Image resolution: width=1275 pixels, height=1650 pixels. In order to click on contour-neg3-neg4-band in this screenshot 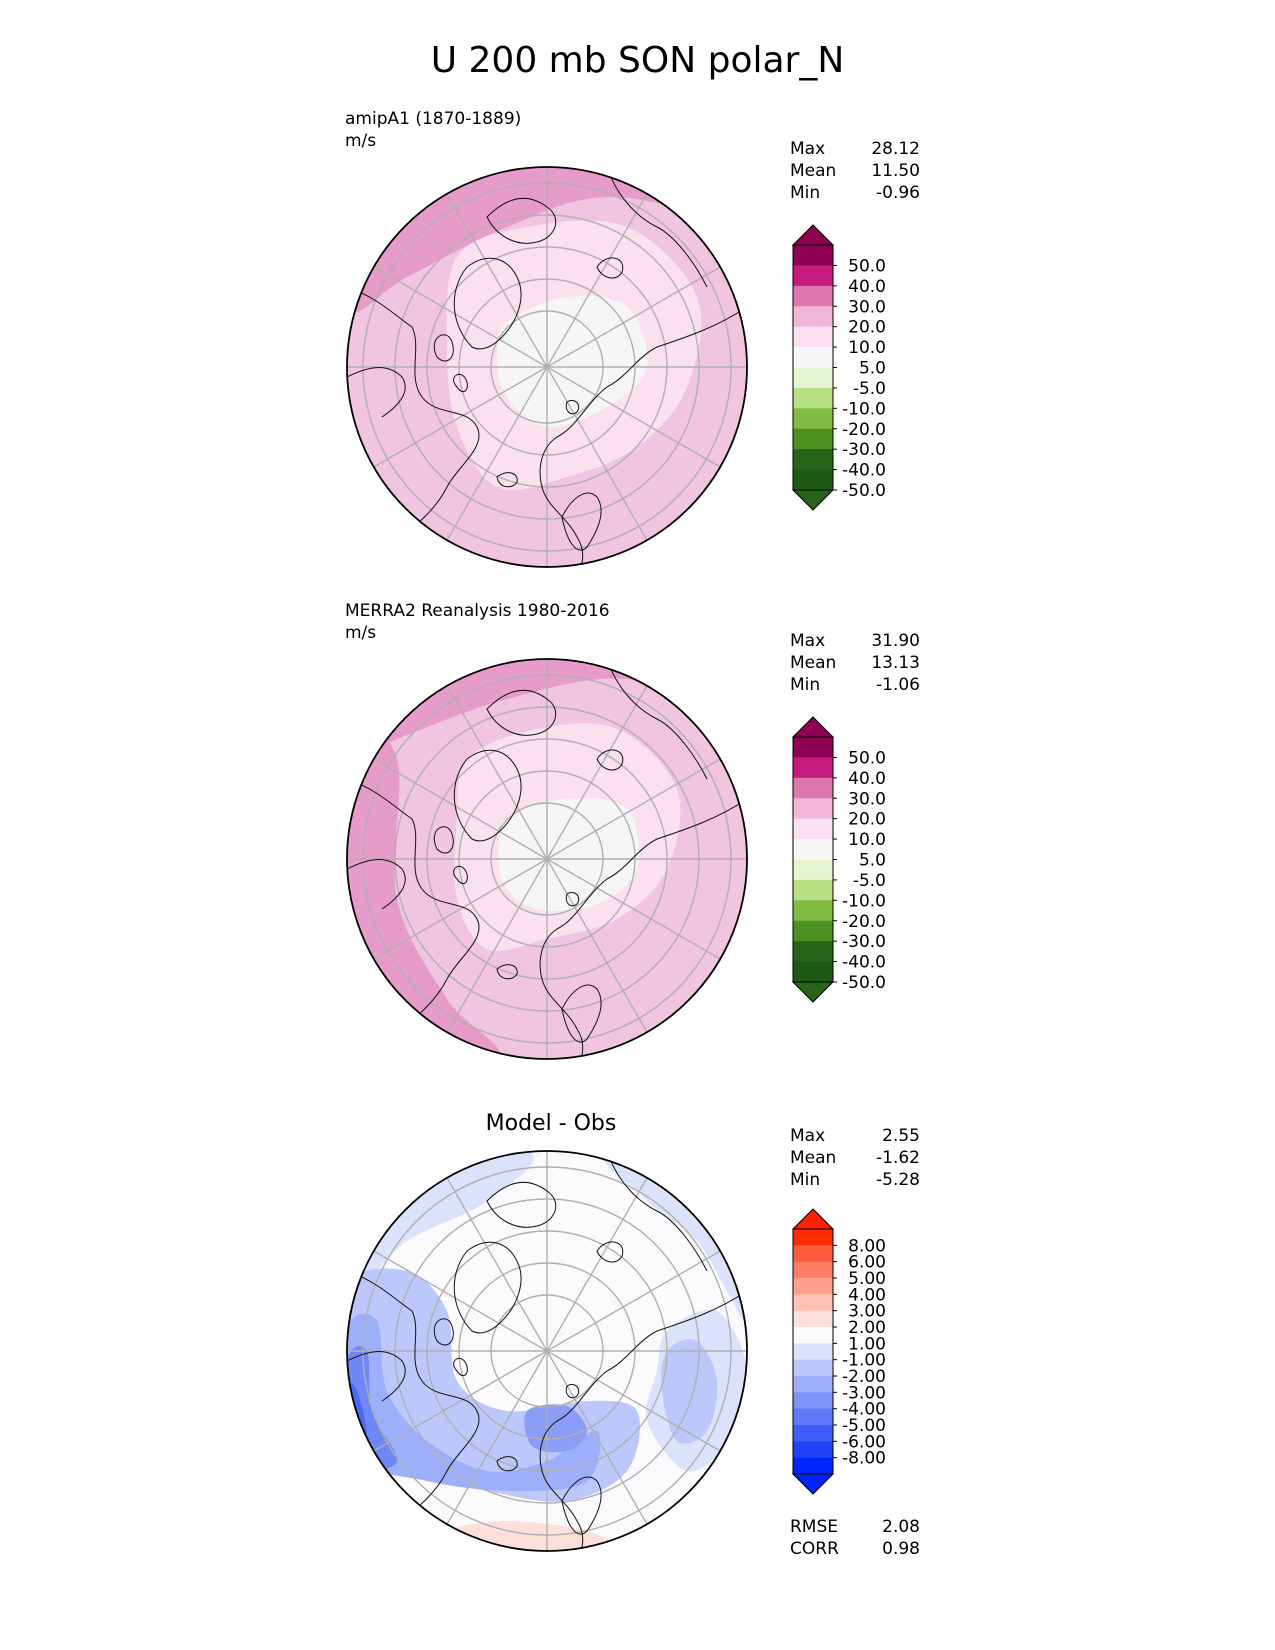, I will do `click(474, 1402)`.